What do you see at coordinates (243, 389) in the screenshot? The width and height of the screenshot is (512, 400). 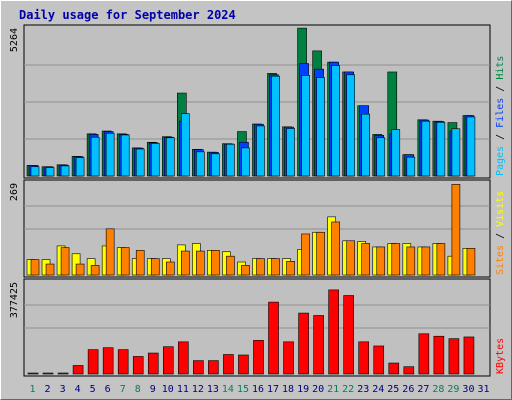 I see `day-label-15: 15` at bounding box center [243, 389].